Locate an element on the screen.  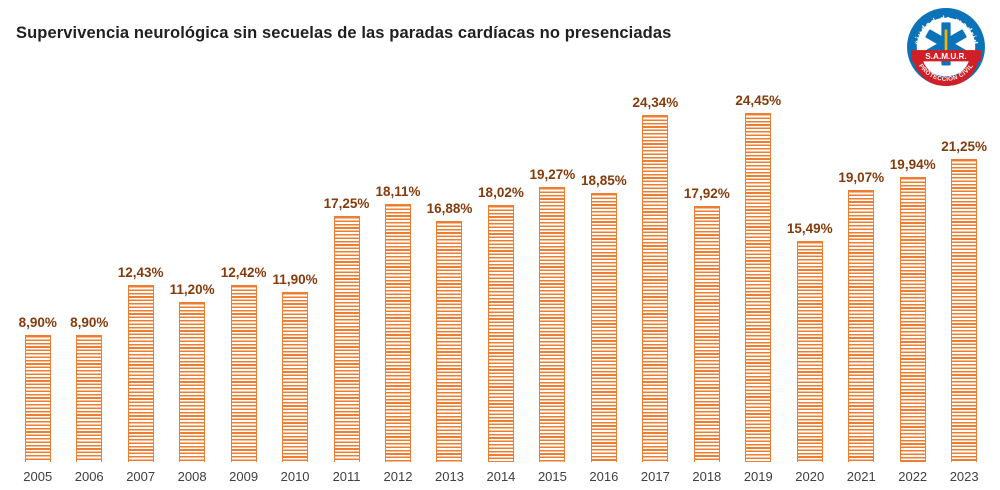
bar-value-label: 24,45% is located at coordinates (758, 100).